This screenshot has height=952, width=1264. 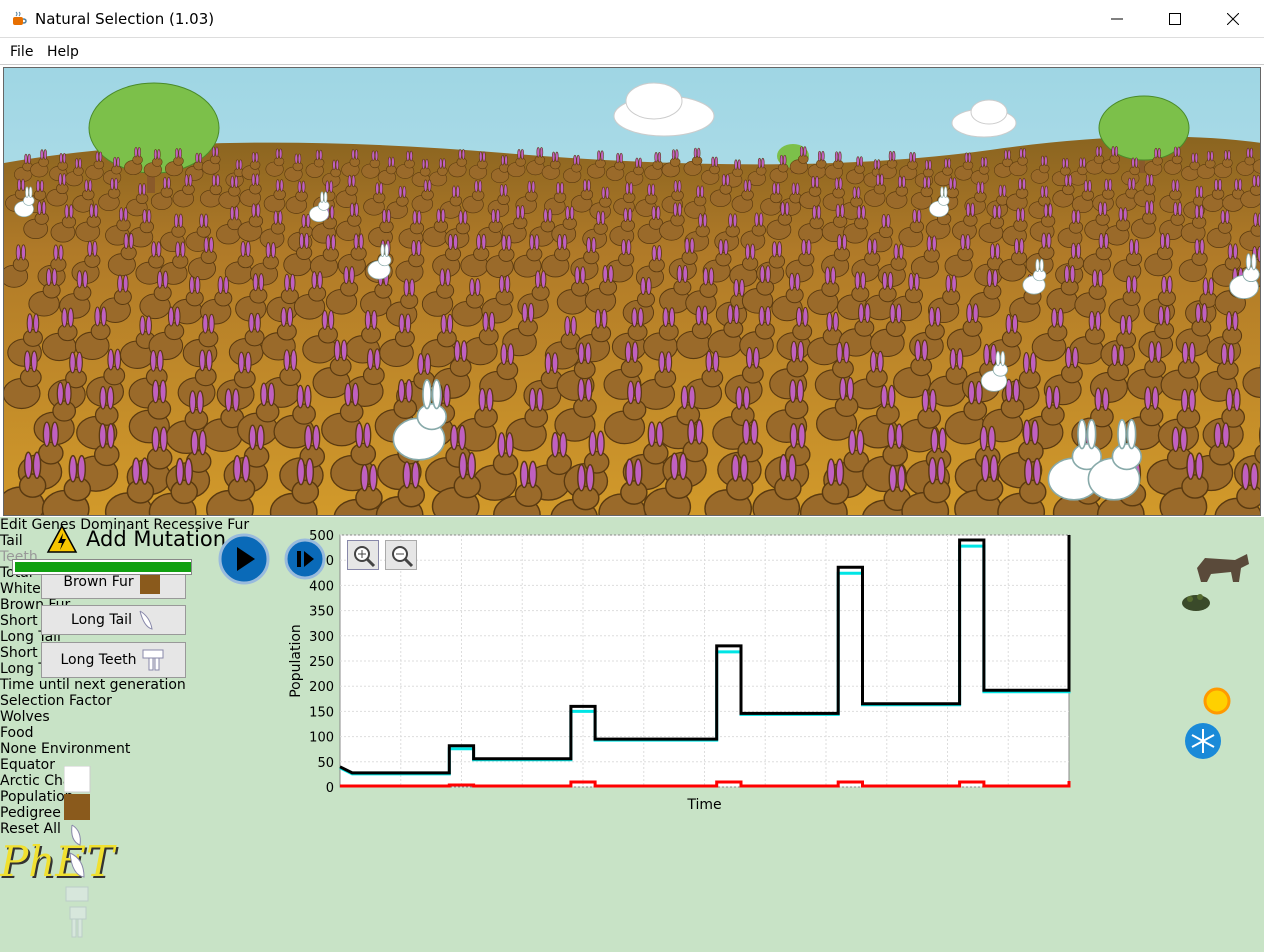 What do you see at coordinates (1217, 701) in the screenshot?
I see `sun-icon` at bounding box center [1217, 701].